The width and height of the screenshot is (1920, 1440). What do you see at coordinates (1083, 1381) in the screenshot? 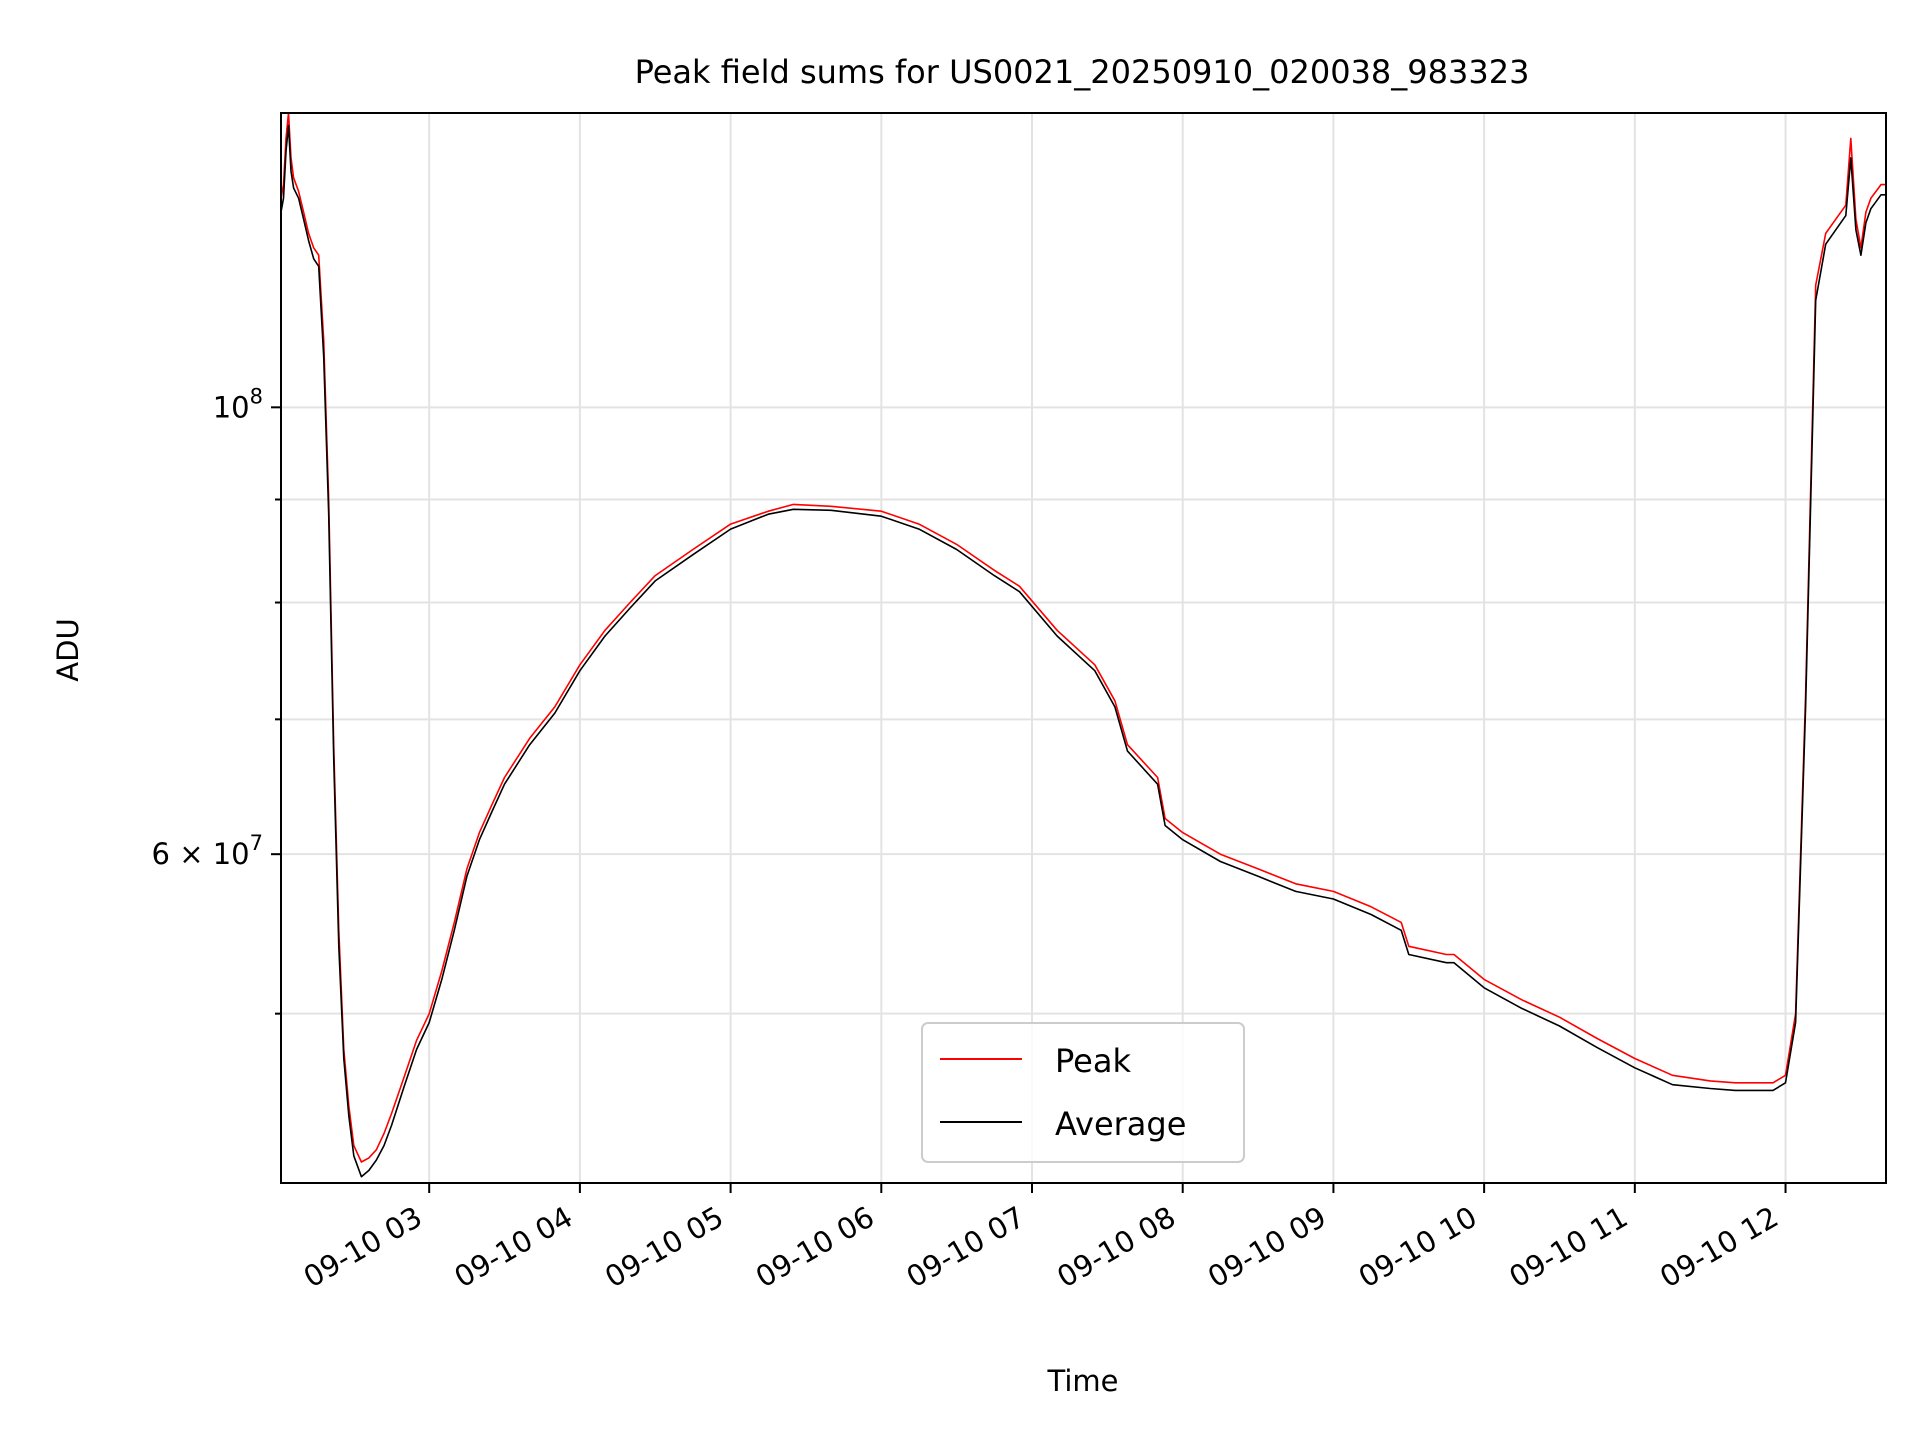
I see `x-axis-label: Time` at bounding box center [1083, 1381].